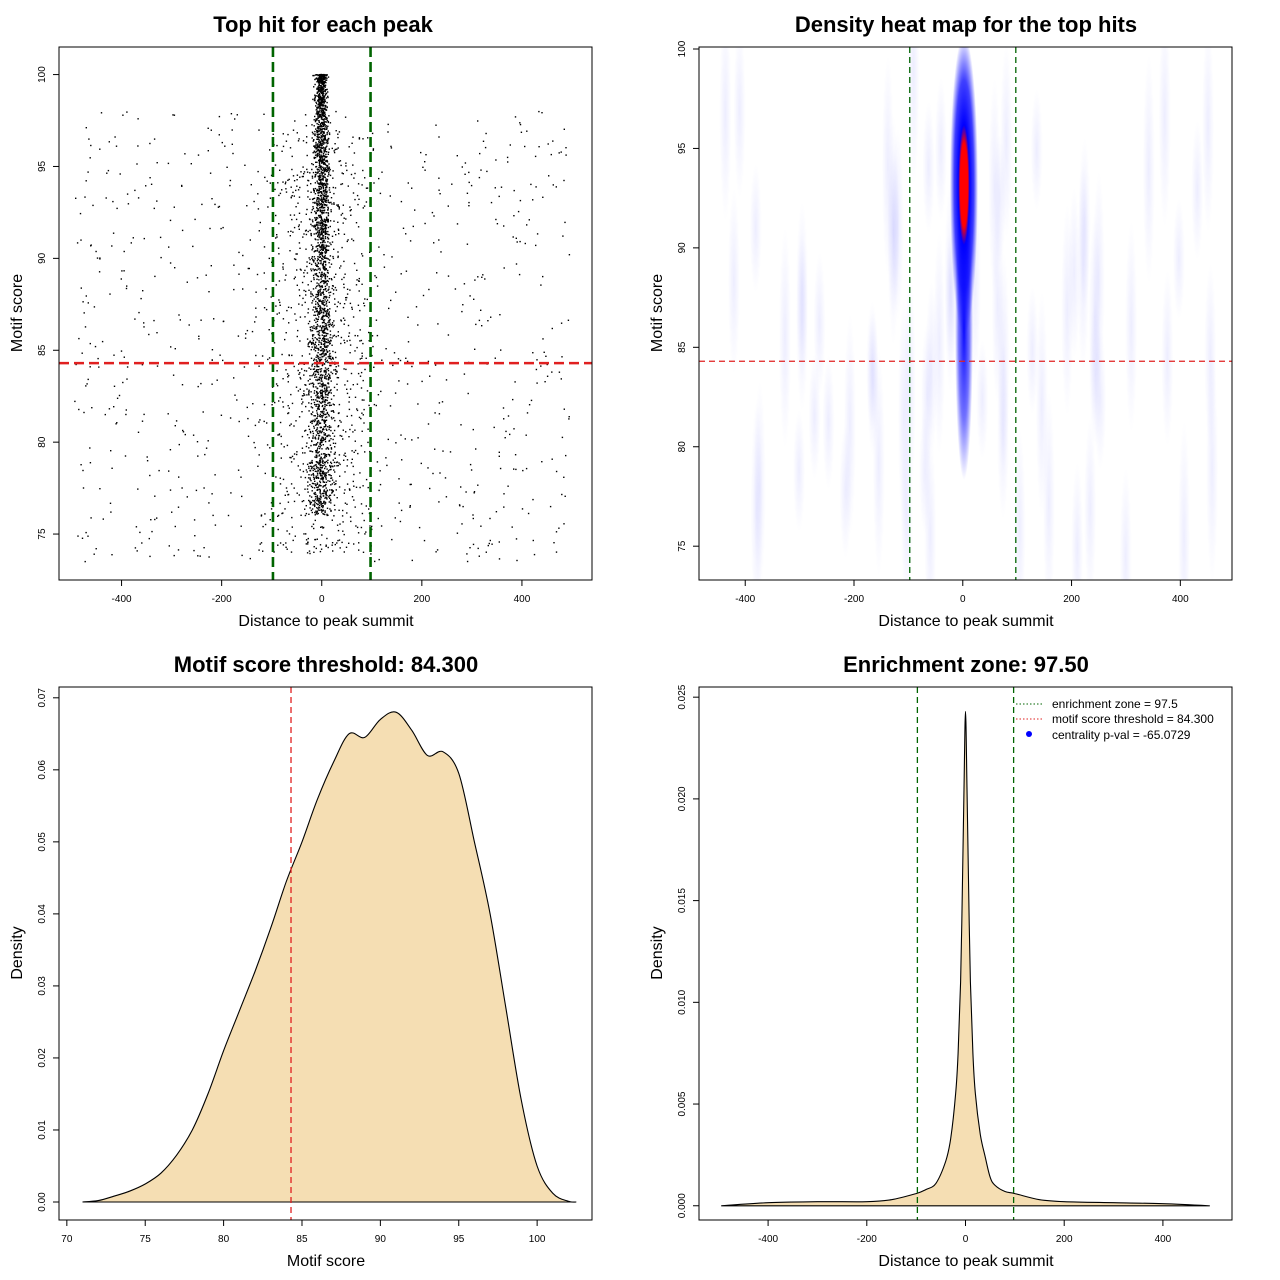  Describe the element at coordinates (42, 534) in the screenshot. I see `y-tick-label: 75` at that location.